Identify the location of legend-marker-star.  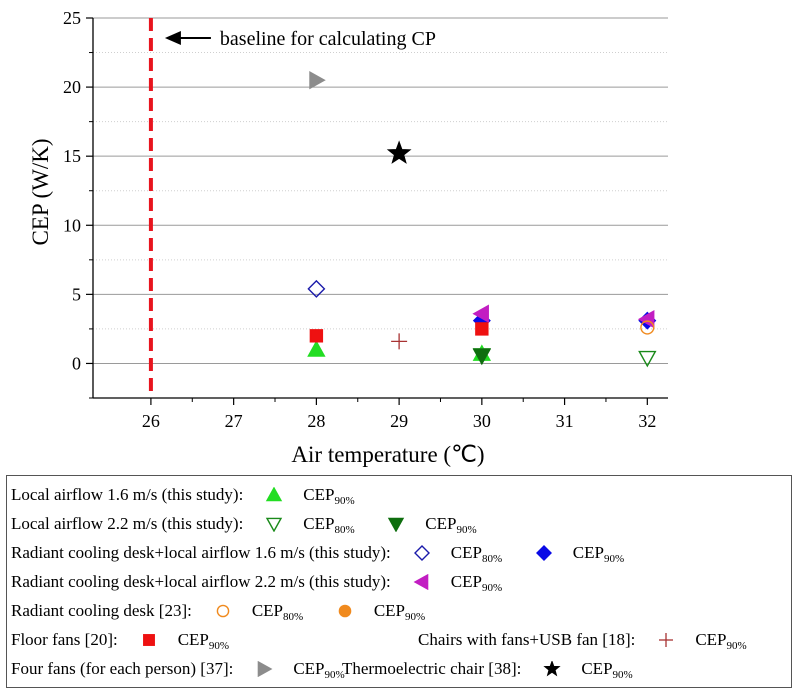
(552, 669).